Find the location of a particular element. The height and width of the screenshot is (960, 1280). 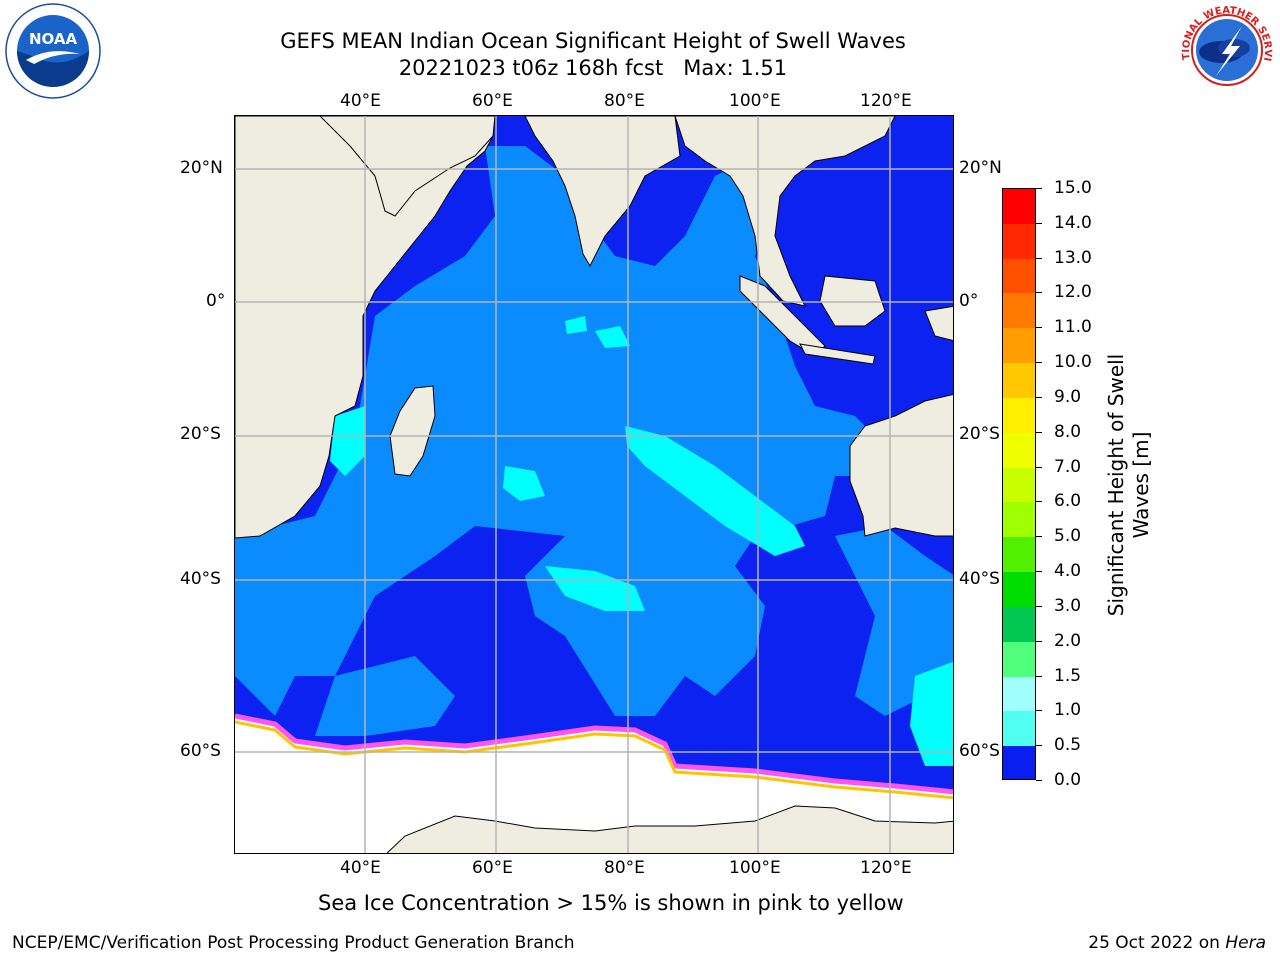

colorbar-tick-label: 6.0 is located at coordinates (1068, 501).